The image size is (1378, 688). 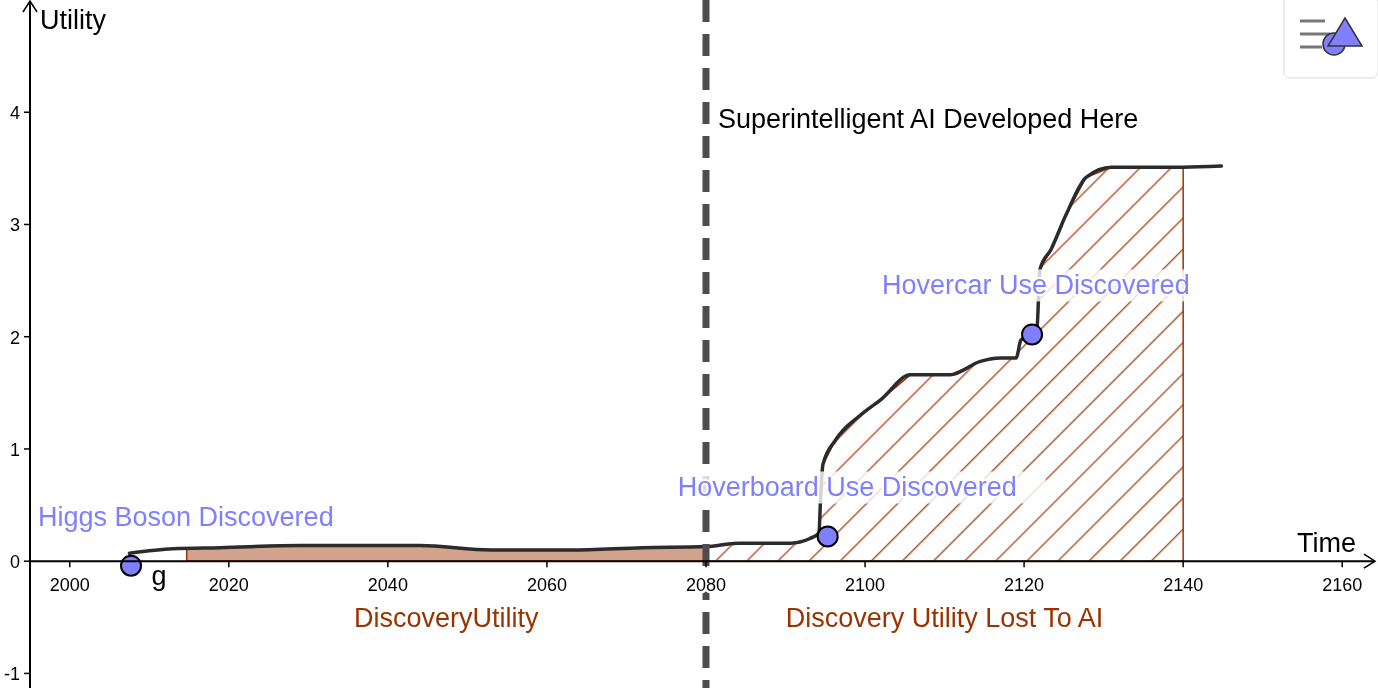 I want to click on ref-line-label: Superintelligent AI Developed Here, so click(x=928, y=119).